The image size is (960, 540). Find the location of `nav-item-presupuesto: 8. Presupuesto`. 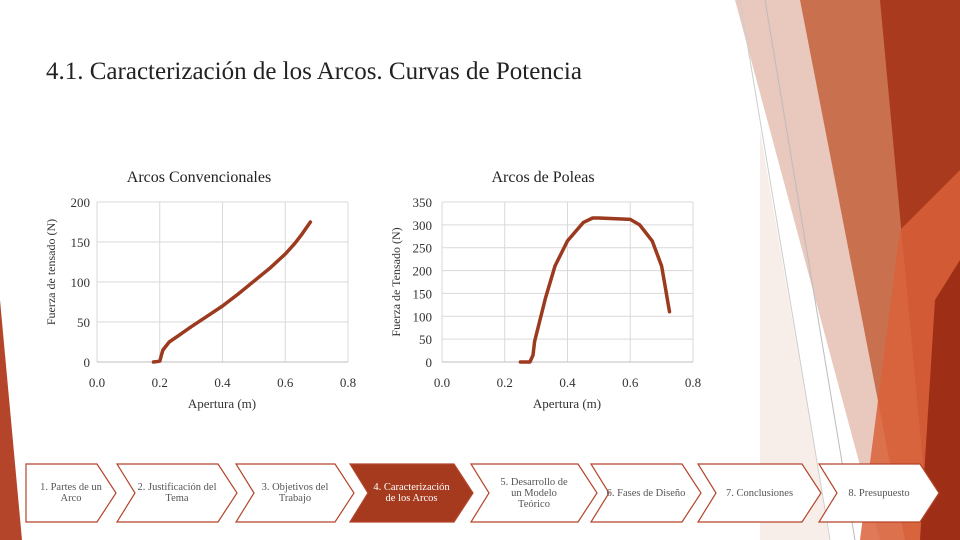

nav-item-presupuesto: 8. Presupuesto is located at coordinates (879, 493).